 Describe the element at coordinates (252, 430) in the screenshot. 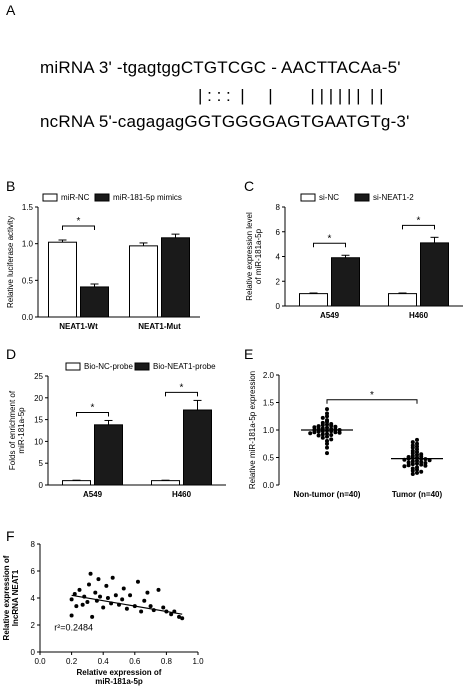

I see `chart-e-y-label: Relative miR-181a-5p expression` at that location.